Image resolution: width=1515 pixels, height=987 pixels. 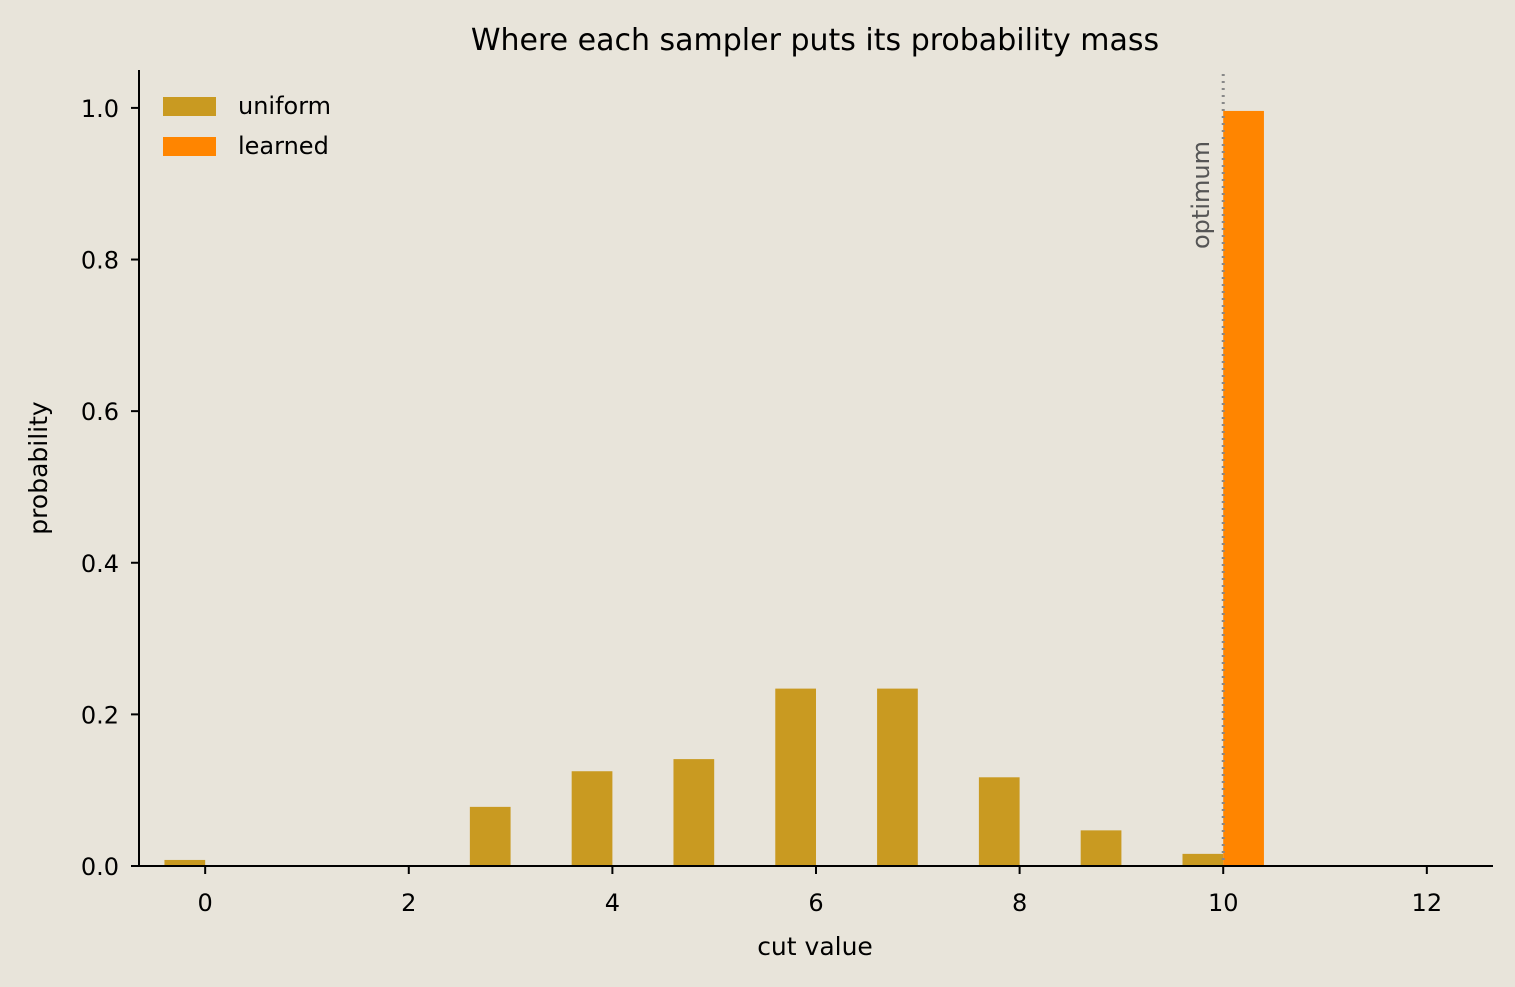 I want to click on optimum-label: optimum, so click(x=1201, y=195).